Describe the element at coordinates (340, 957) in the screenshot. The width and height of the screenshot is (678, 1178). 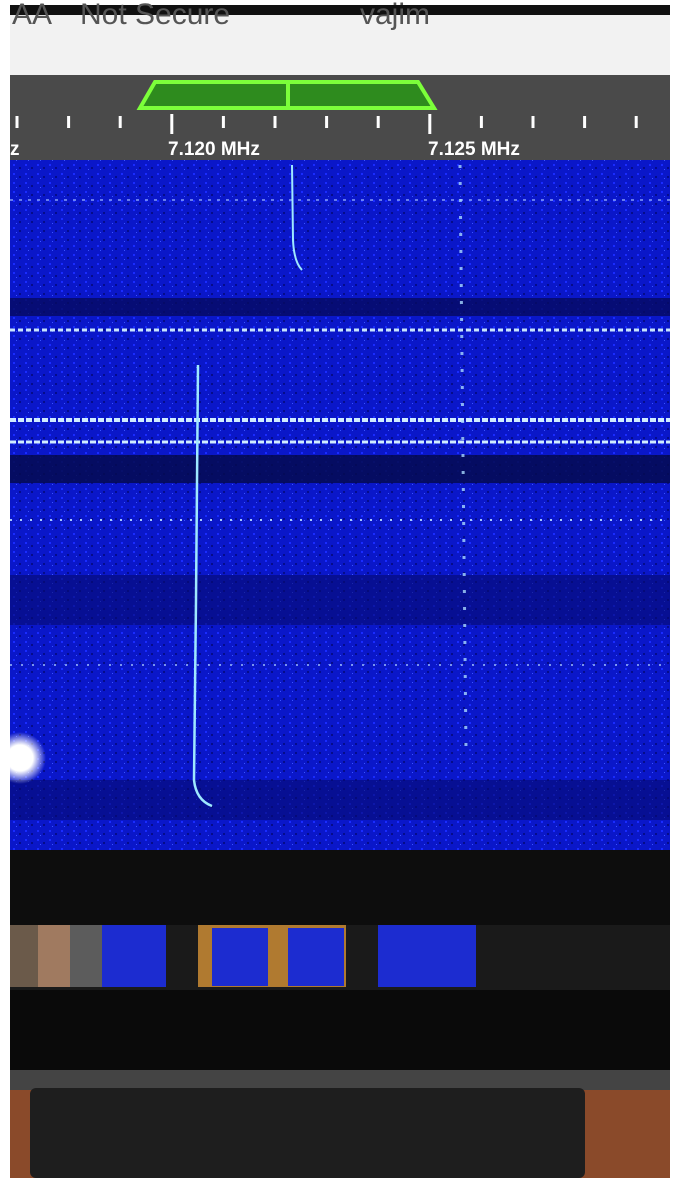
I see `thumbnail-strip` at that location.